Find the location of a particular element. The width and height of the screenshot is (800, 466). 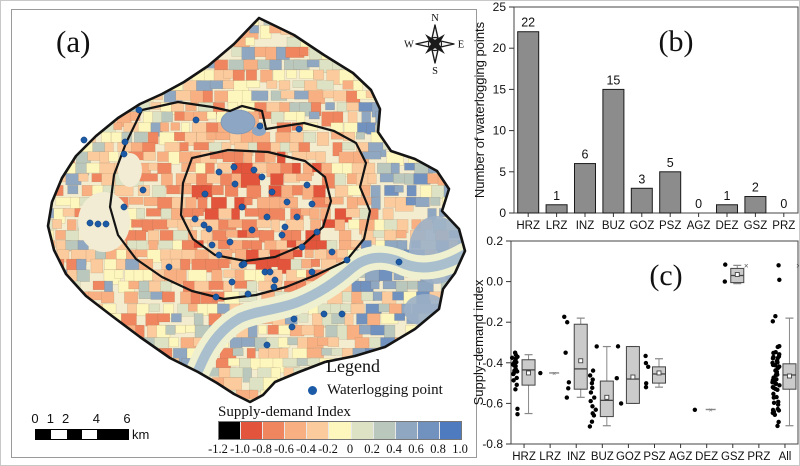

waterlogging-point-icon is located at coordinates (312, 390).